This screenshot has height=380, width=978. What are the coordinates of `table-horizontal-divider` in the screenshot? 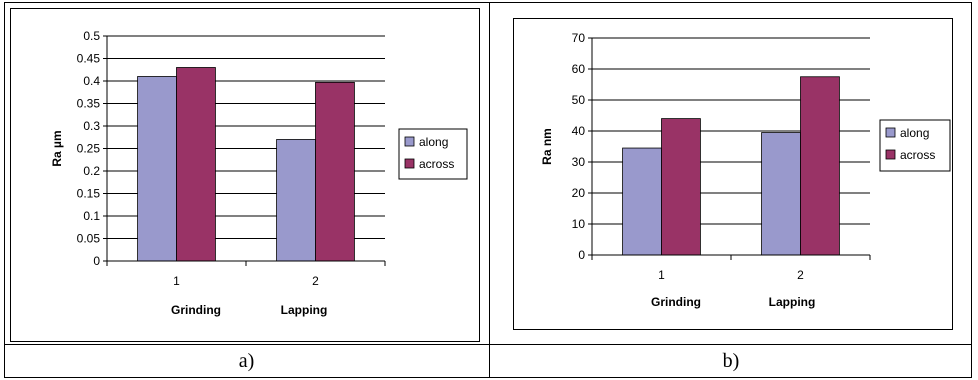 It's located at (488, 344).